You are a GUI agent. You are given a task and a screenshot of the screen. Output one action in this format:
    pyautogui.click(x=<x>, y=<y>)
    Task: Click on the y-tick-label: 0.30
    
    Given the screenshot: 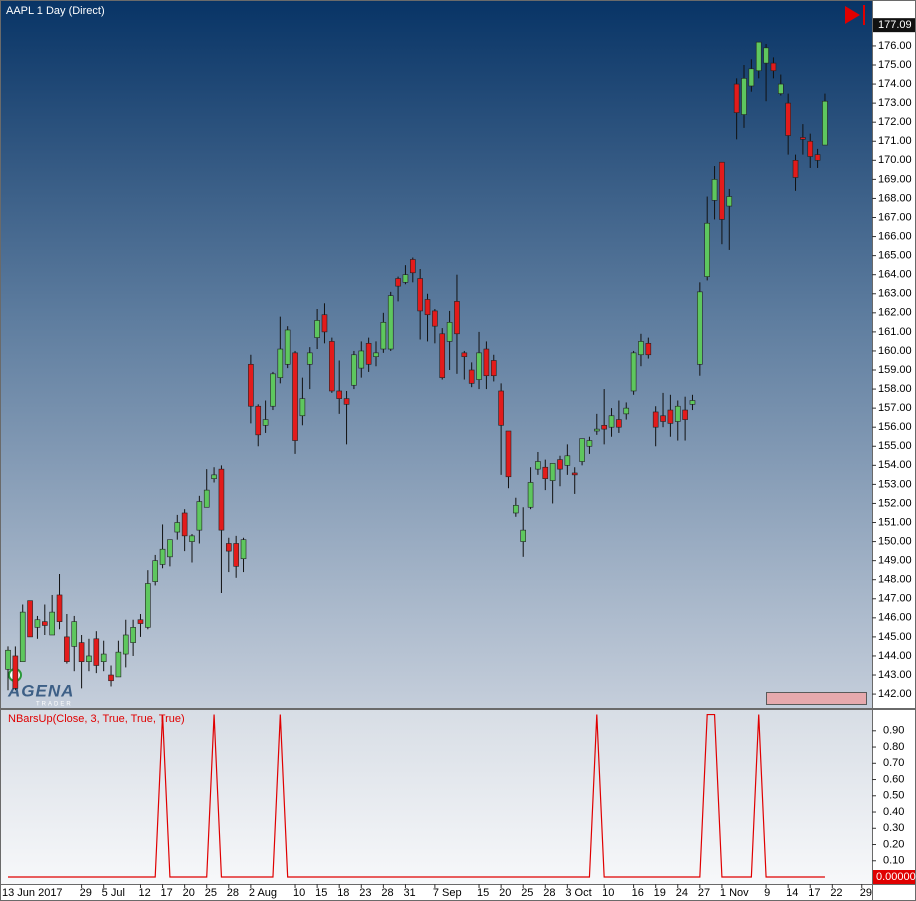 What is the action you would take?
    pyautogui.click(x=893, y=828)
    